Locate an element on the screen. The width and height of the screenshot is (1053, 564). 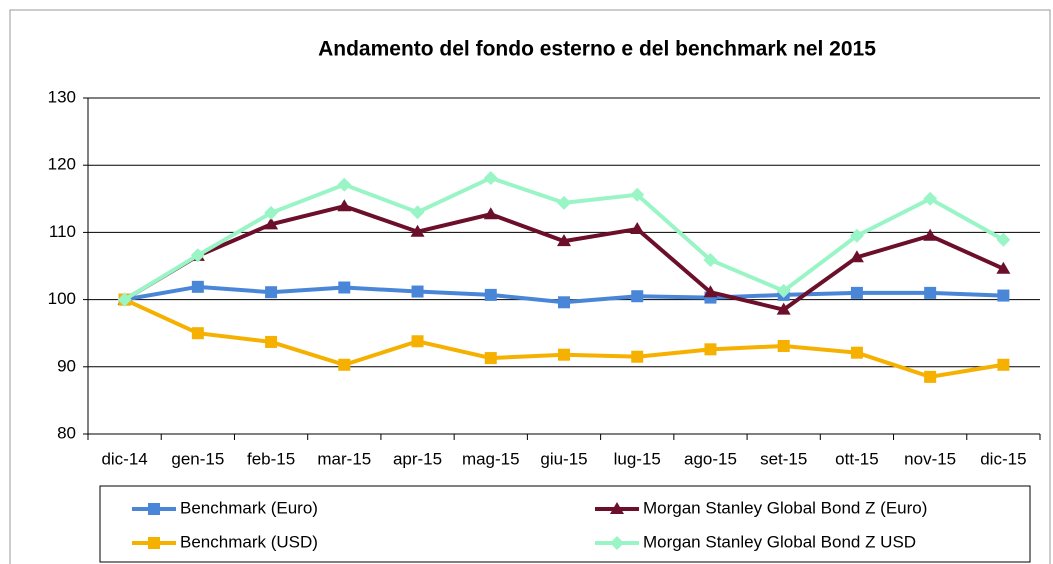
x-tick-label: gen-15 is located at coordinates (197, 458).